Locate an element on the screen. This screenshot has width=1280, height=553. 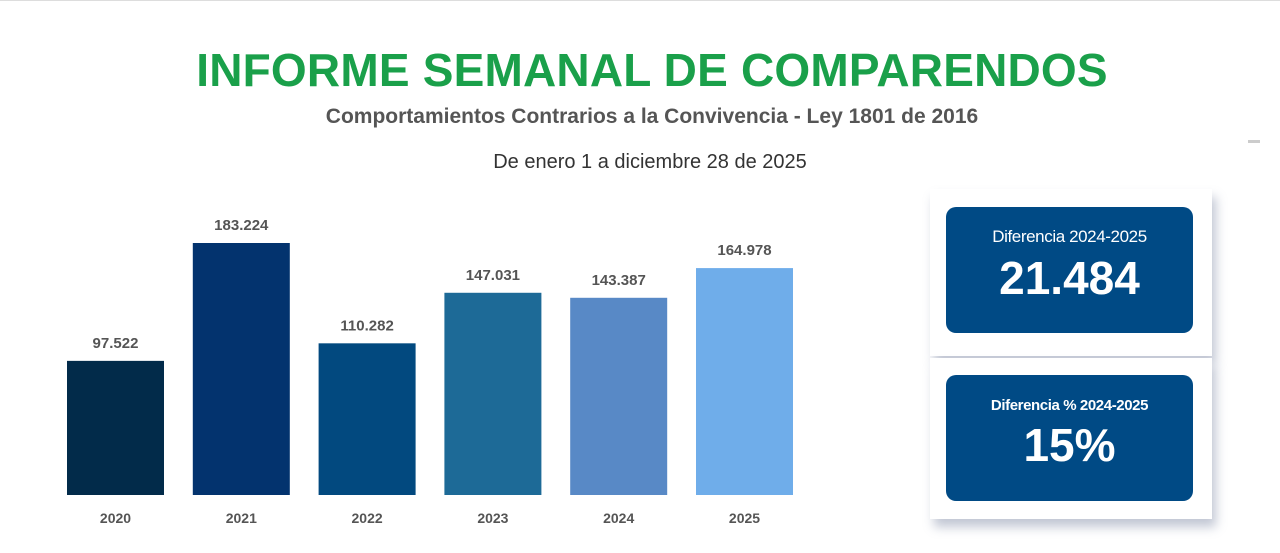
data-label: 97.522 is located at coordinates (116, 343).